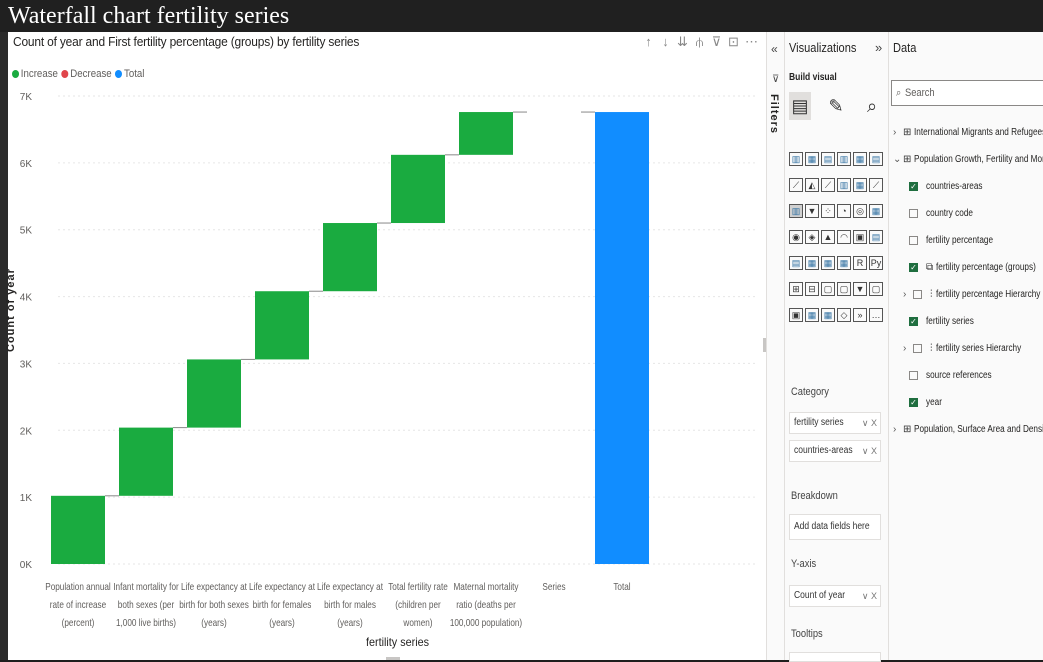 The image size is (1043, 662). Describe the element at coordinates (976, 267) in the screenshot. I see `field-item: ✓ ⧉ fertility percentage (groups)` at that location.